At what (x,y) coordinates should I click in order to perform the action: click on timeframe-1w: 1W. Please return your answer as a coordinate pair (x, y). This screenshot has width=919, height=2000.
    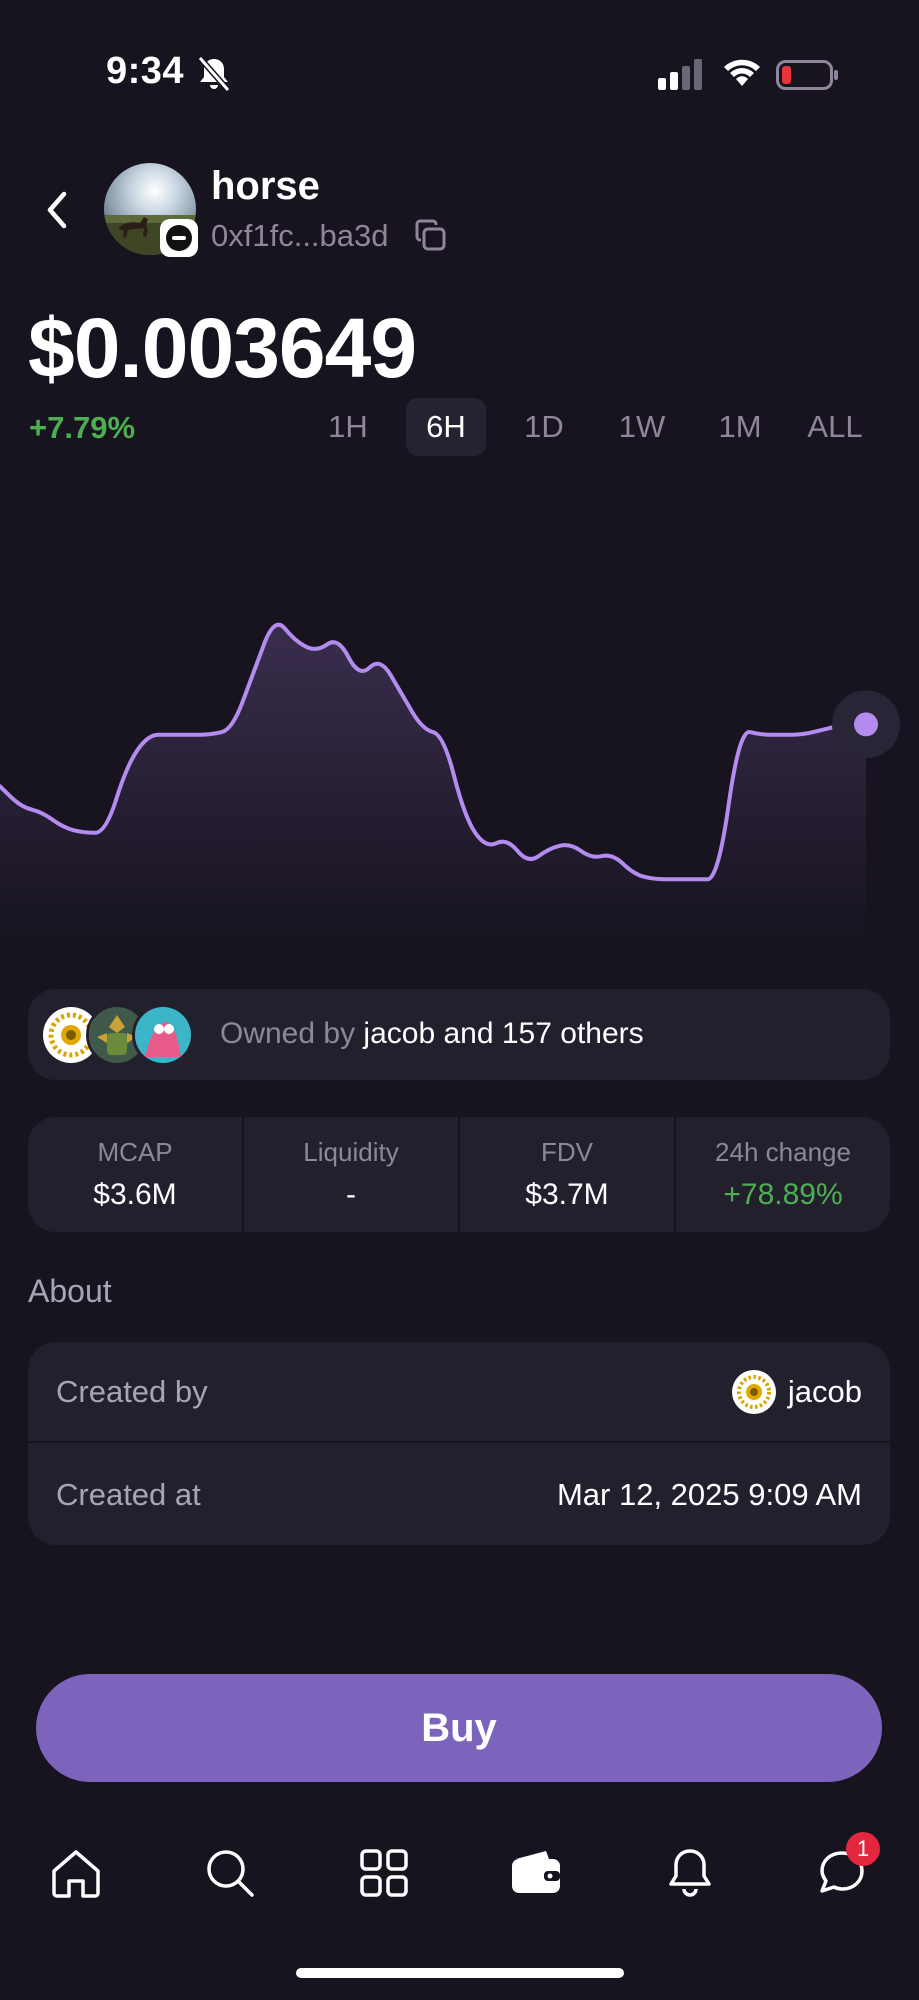
    Looking at the image, I should click on (642, 426).